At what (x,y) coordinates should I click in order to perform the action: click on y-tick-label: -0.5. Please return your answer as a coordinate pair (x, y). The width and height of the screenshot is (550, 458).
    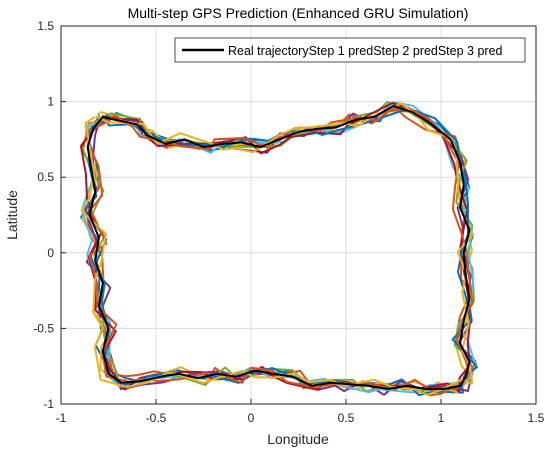
    Looking at the image, I should click on (43, 328).